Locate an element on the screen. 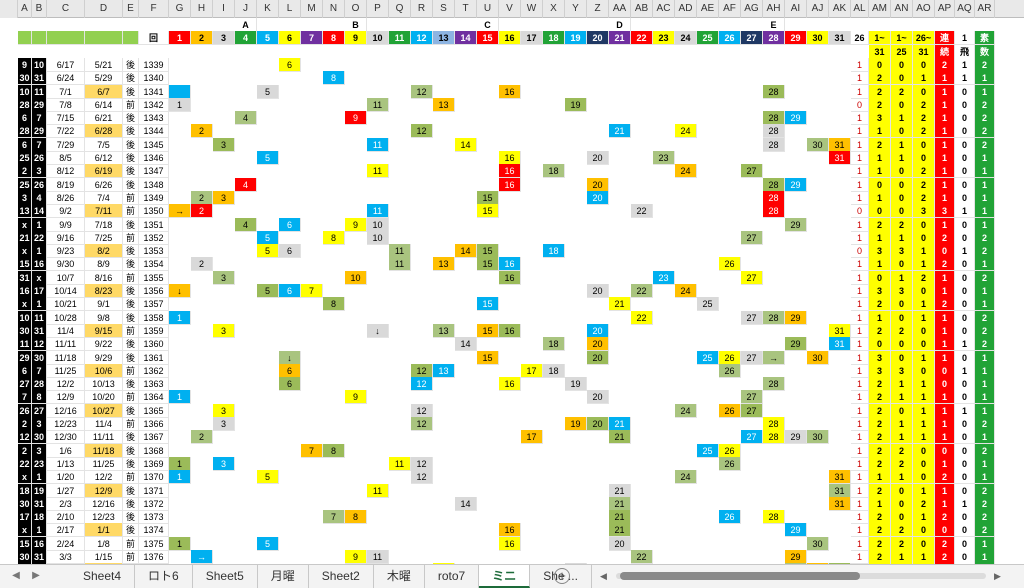 The height and width of the screenshot is (588, 1024). date-d: 7/4 is located at coordinates (104, 197).